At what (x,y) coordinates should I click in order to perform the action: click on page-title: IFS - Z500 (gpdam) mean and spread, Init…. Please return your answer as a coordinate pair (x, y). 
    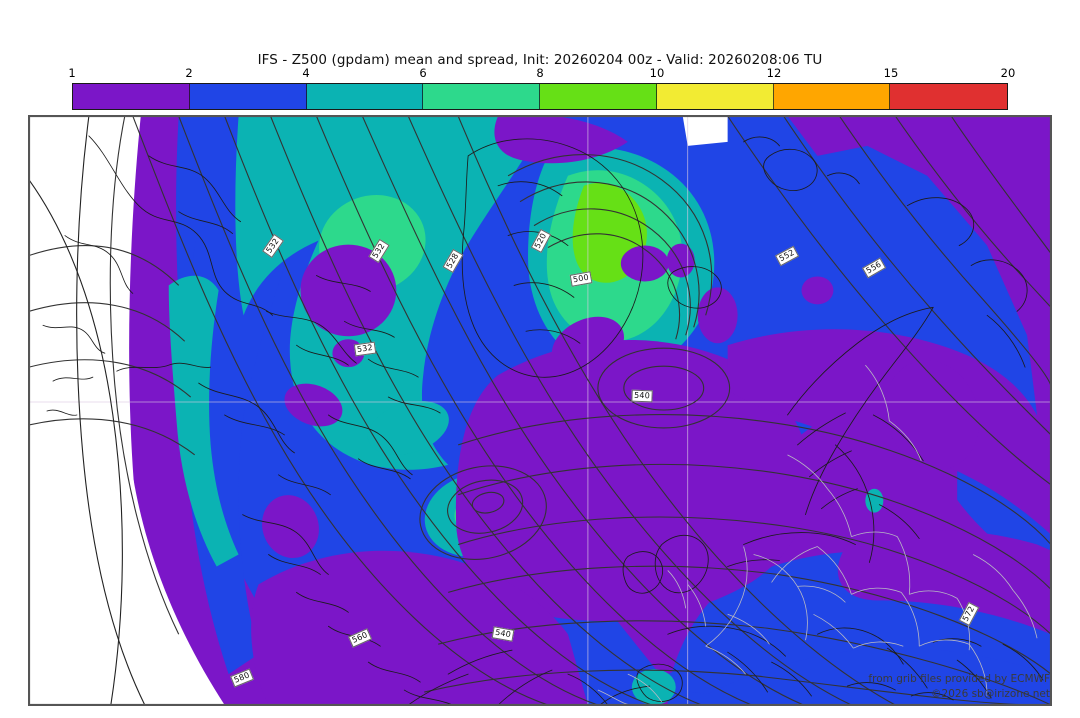
    Looking at the image, I should click on (540, 60).